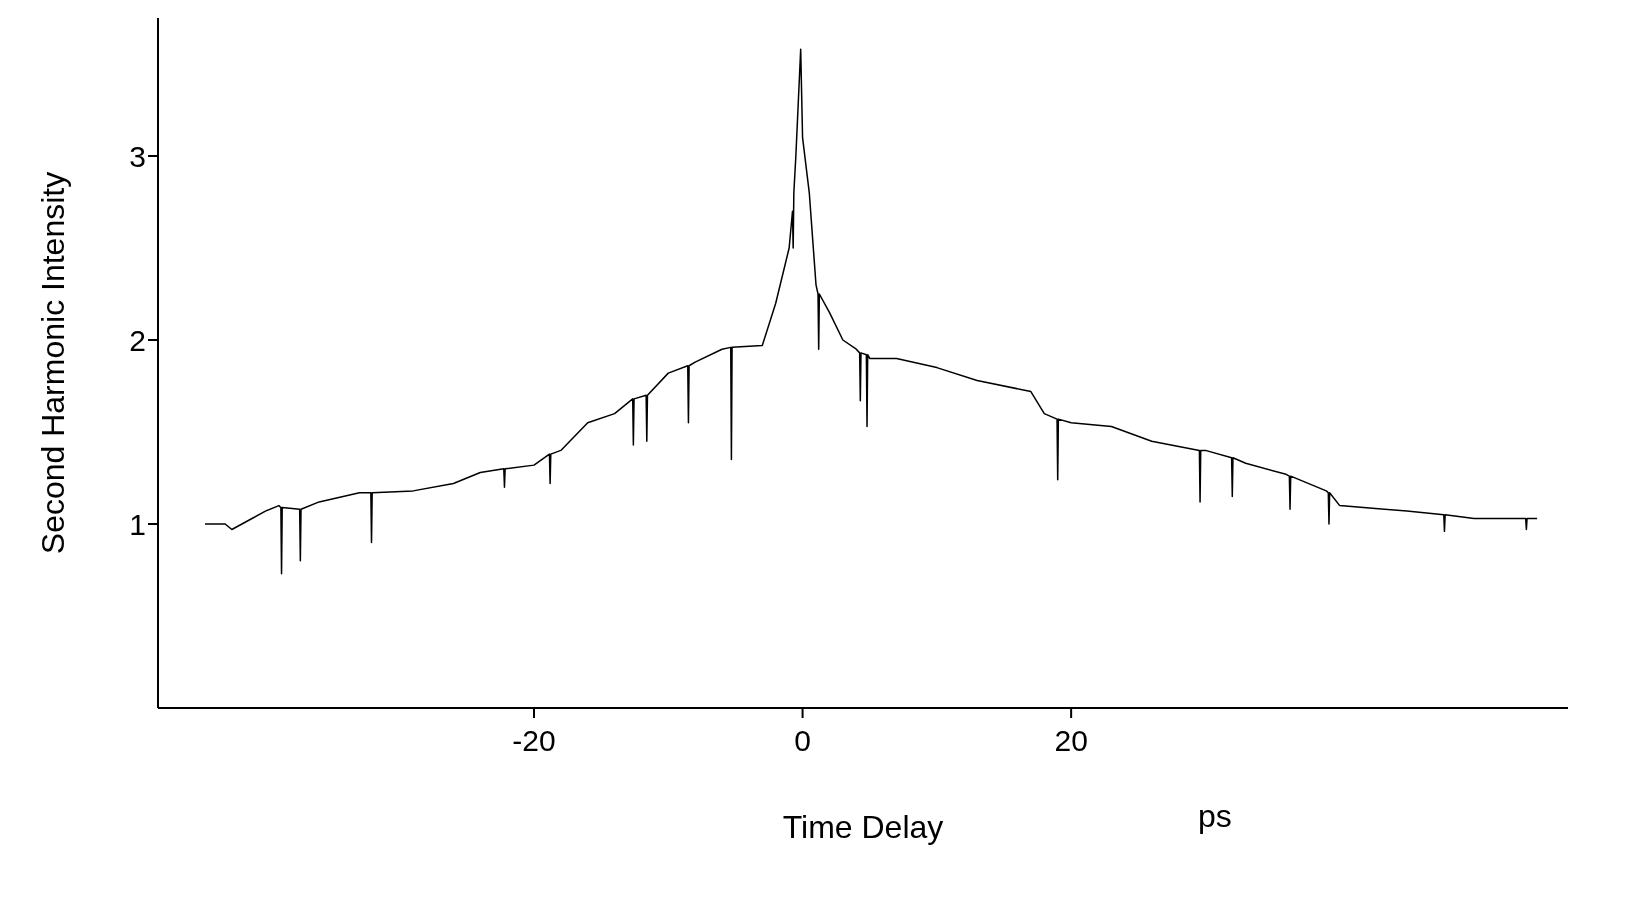 This screenshot has height=899, width=1647. Describe the element at coordinates (863, 827) in the screenshot. I see `x-axis-title: Time Delay` at that location.